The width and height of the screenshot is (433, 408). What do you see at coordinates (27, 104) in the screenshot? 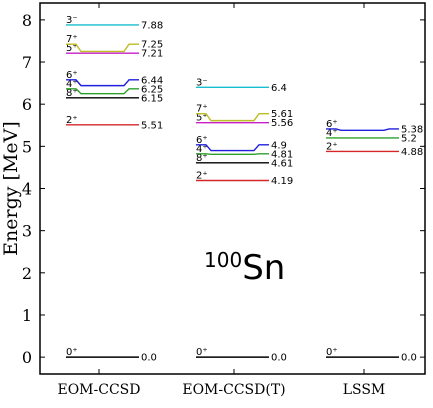
I see `y-tick-label-6: 6` at bounding box center [27, 104].